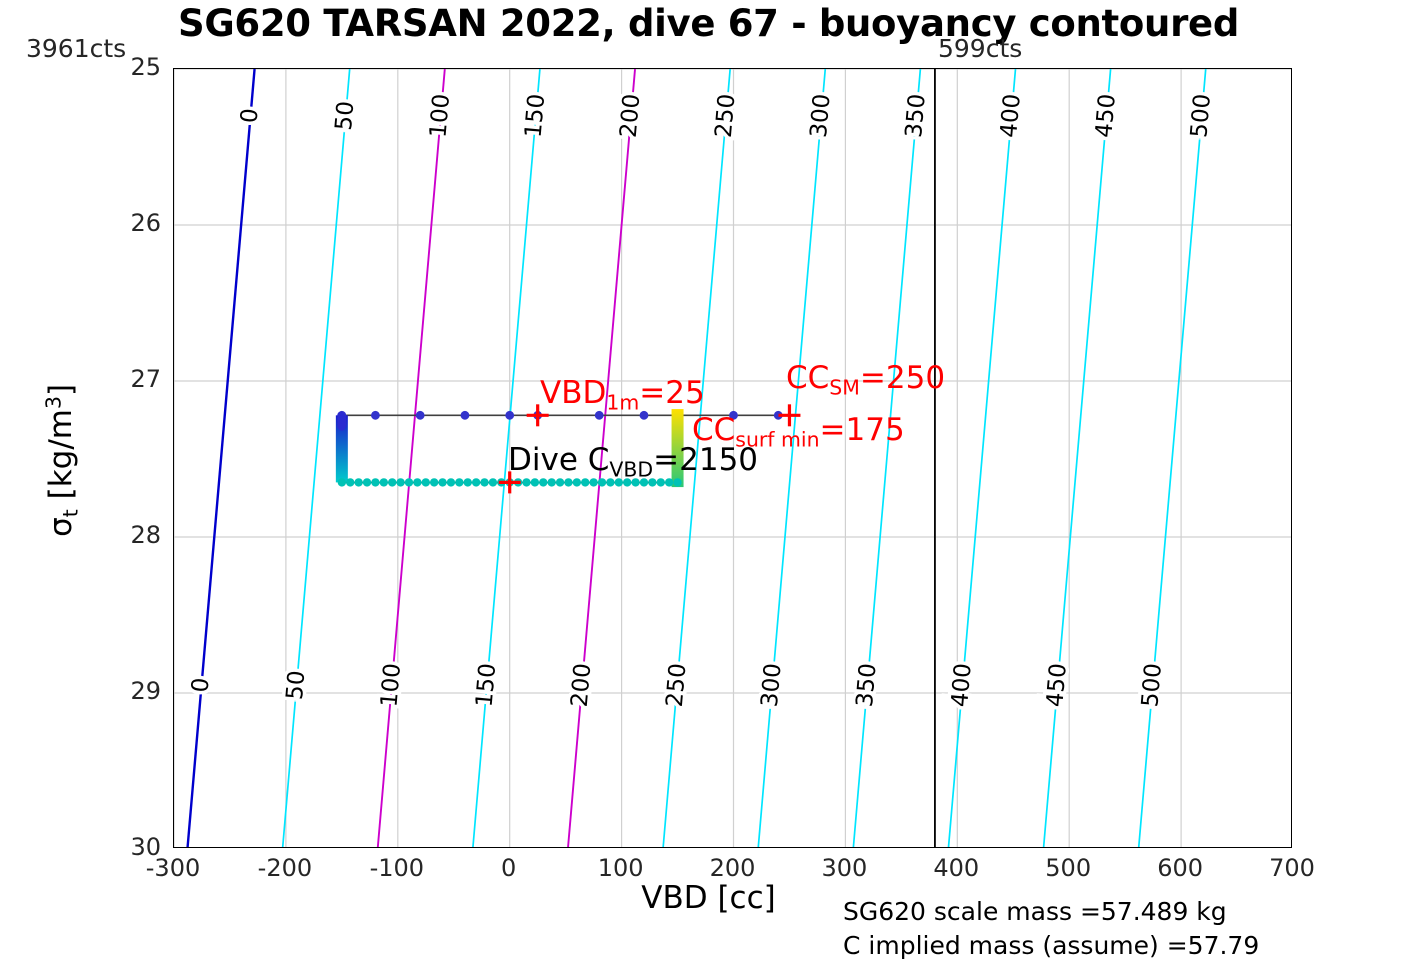  Describe the element at coordinates (631, 469) in the screenshot. I see `annotation-dive-cvbd-sub: VBD` at that location.